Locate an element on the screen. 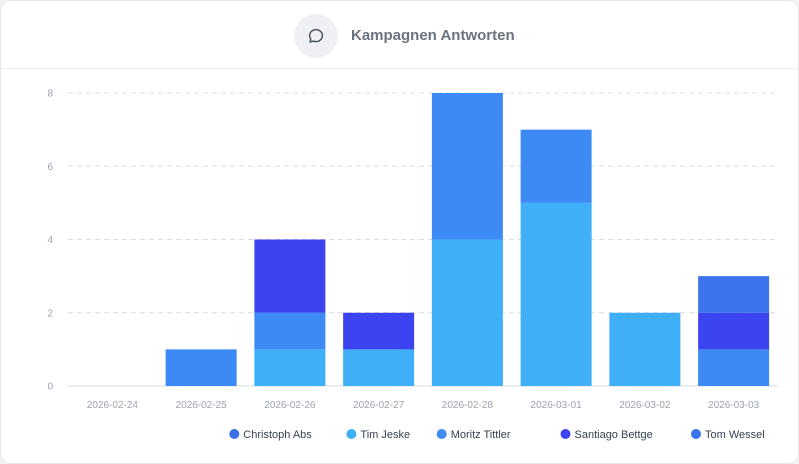 The width and height of the screenshot is (799, 464). legend-label: Tom Wessel is located at coordinates (735, 435).